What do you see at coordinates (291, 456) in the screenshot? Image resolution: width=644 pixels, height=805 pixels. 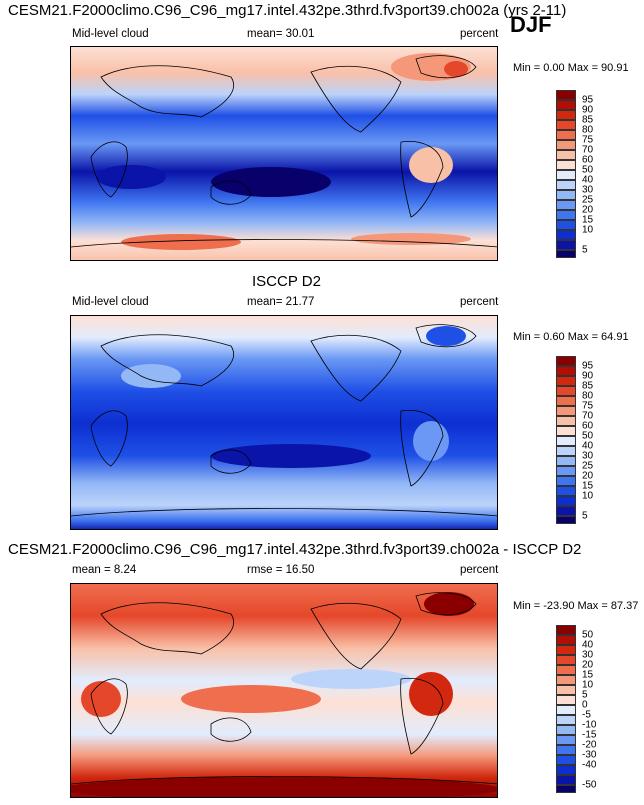 I see `panel2-anomaly-pacific-dry` at bounding box center [291, 456].